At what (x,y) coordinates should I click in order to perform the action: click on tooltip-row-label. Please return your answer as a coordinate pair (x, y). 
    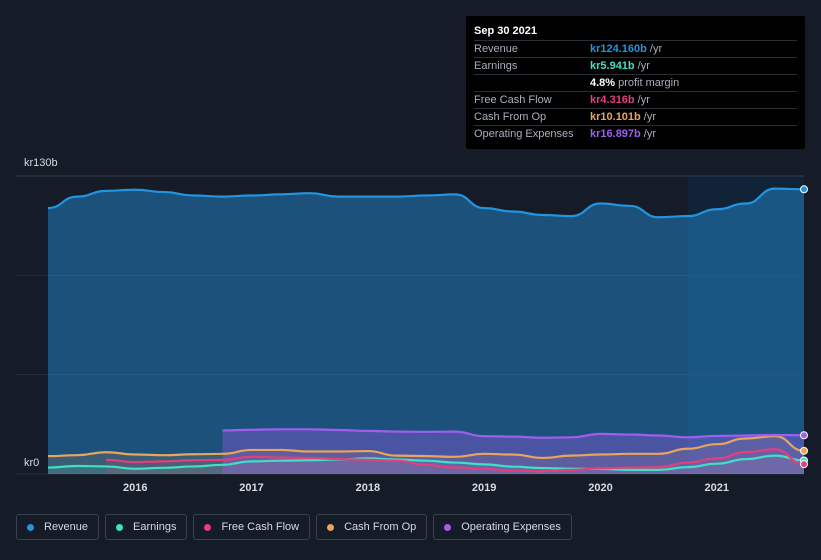
    Looking at the image, I should click on (532, 83).